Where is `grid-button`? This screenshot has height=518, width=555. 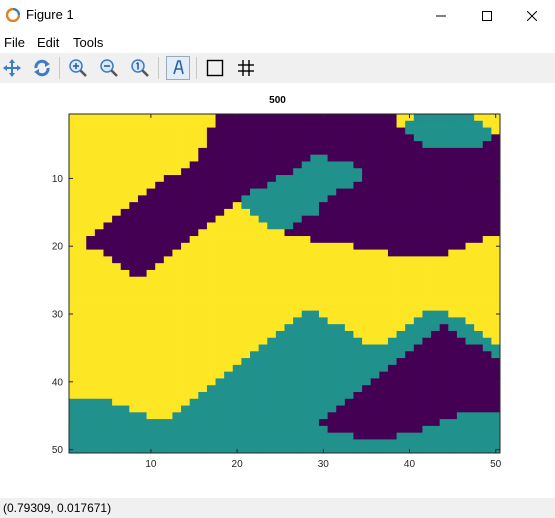
grid-button is located at coordinates (246, 68).